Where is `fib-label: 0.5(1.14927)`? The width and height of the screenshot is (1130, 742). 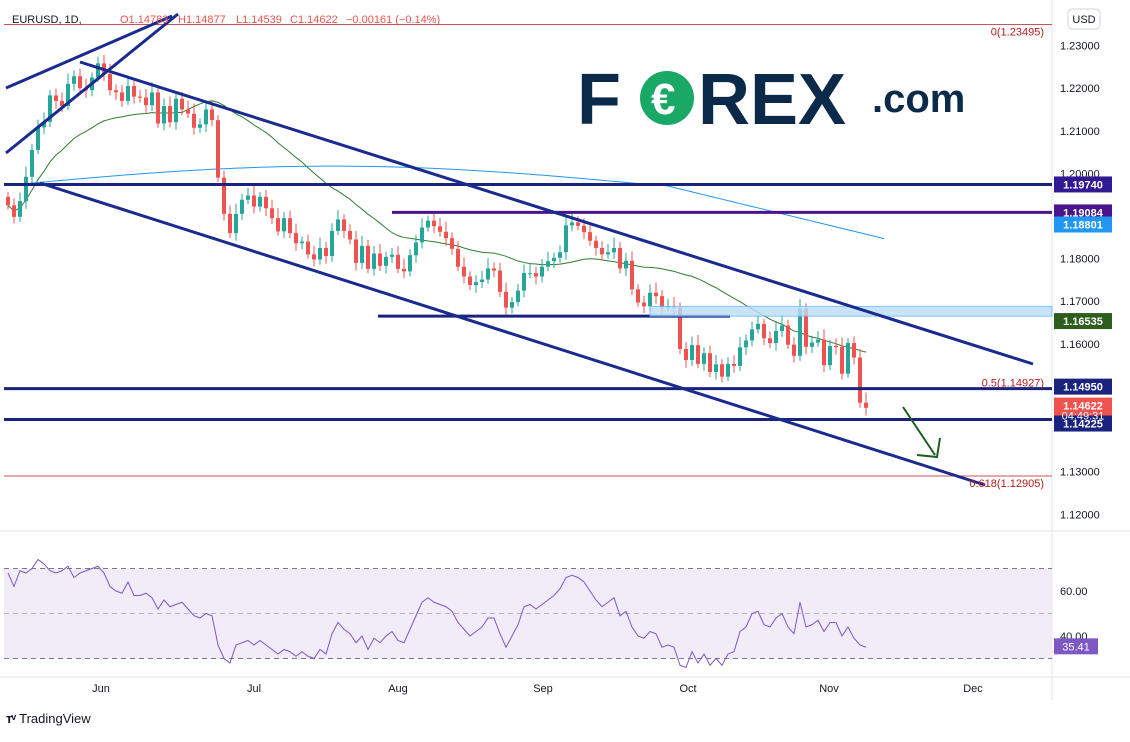 fib-label: 0.5(1.14927) is located at coordinates (1013, 383).